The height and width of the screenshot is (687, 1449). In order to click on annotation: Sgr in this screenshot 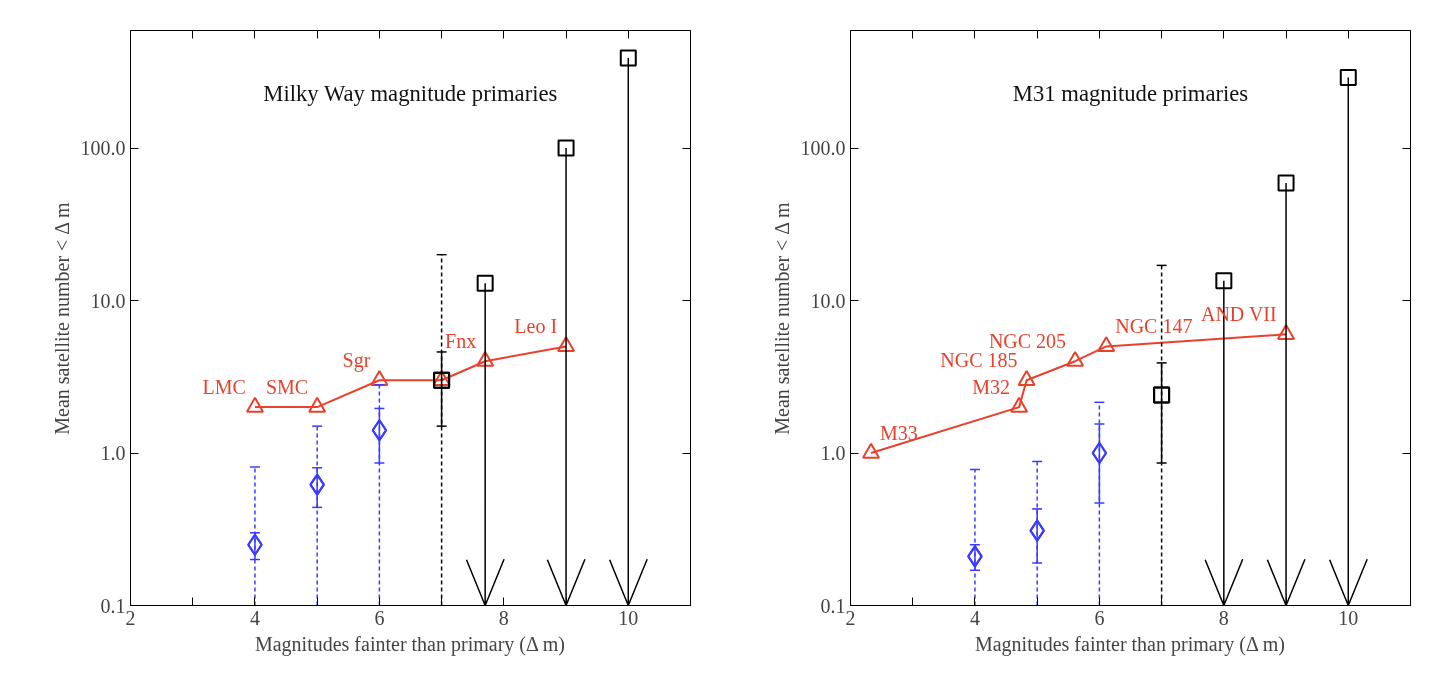, I will do `click(356, 361)`.